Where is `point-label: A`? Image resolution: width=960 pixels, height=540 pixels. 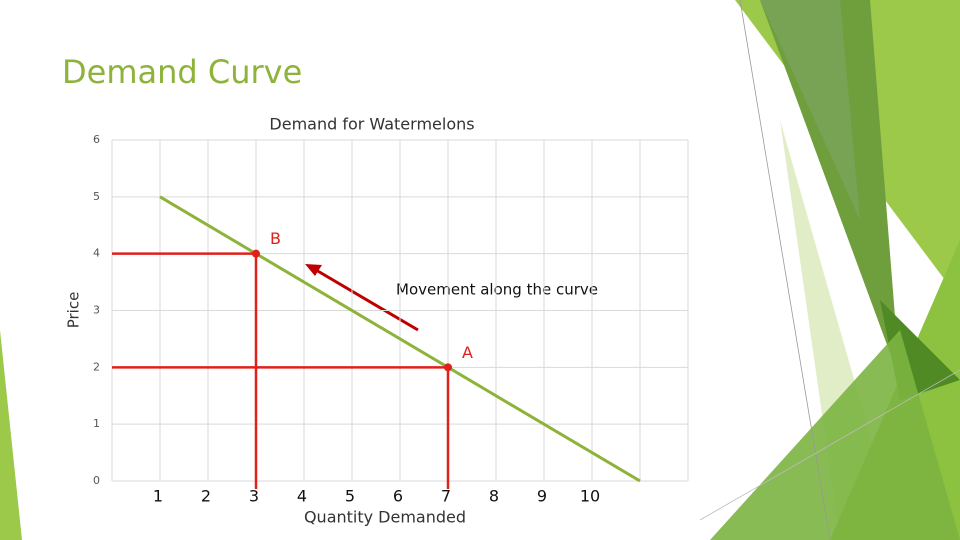 point-label: A is located at coordinates (467, 352).